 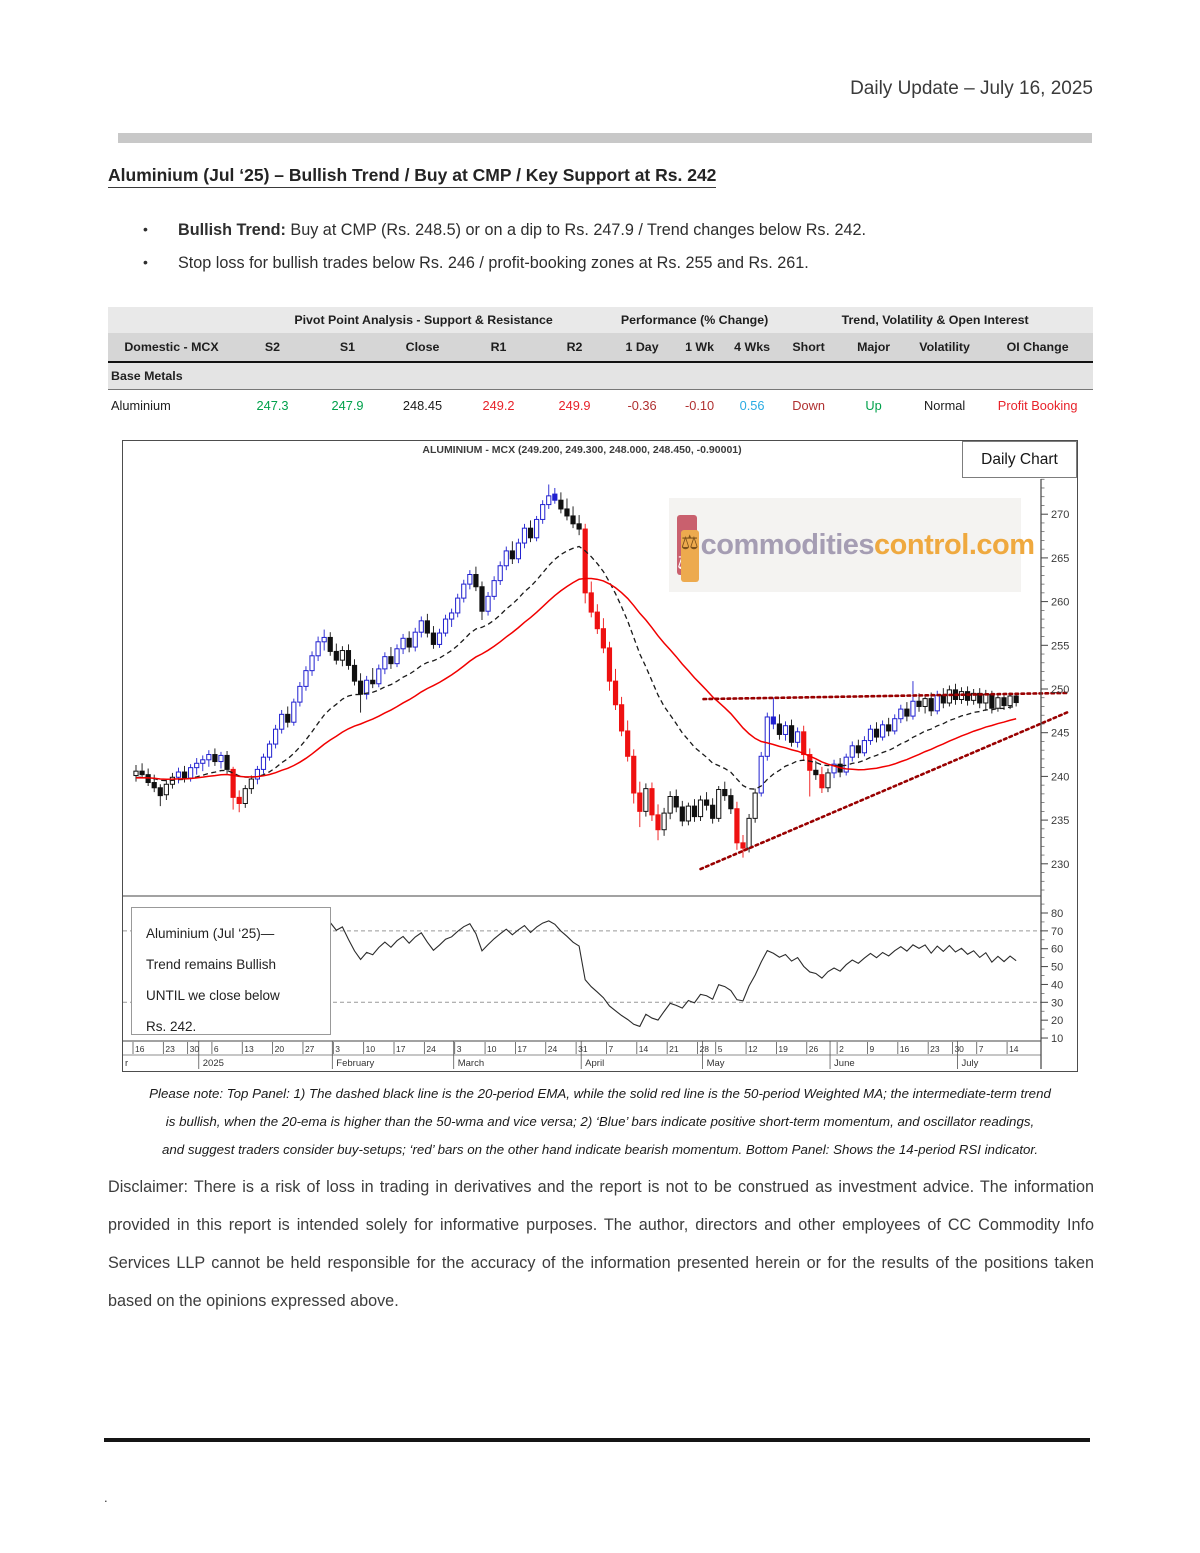 I want to click on svg-text: 31, so click(x=583, y=1049).